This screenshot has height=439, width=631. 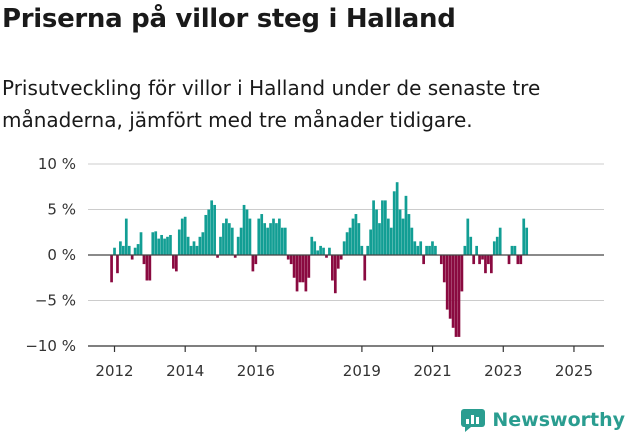 I want to click on page-title: Priserna på villor steg i Halland, so click(x=229, y=19).